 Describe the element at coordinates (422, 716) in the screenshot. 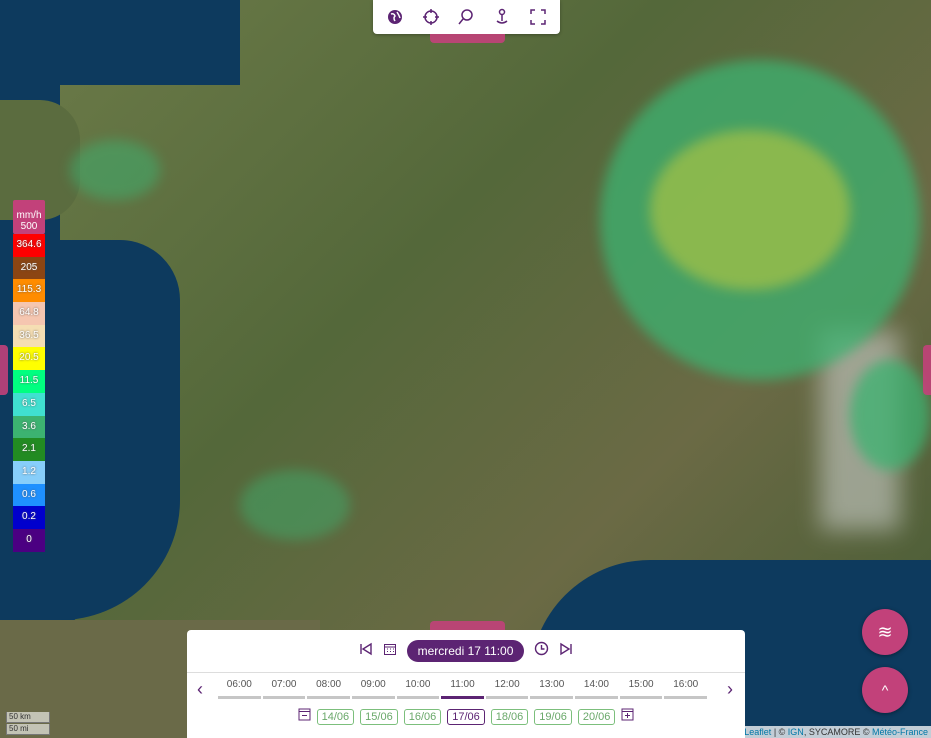

I see `day-button: 16/06` at that location.